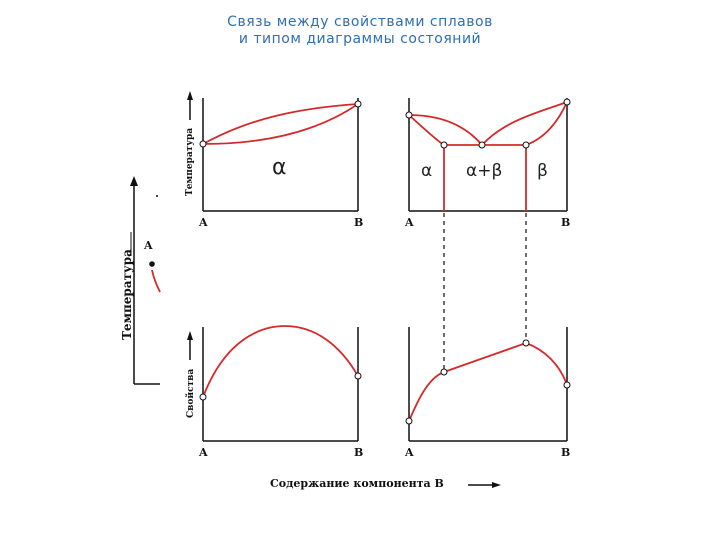 The width and height of the screenshot is (720, 540). What do you see at coordinates (409, 222) in the screenshot?
I see `top-right-label-a: A` at bounding box center [409, 222].